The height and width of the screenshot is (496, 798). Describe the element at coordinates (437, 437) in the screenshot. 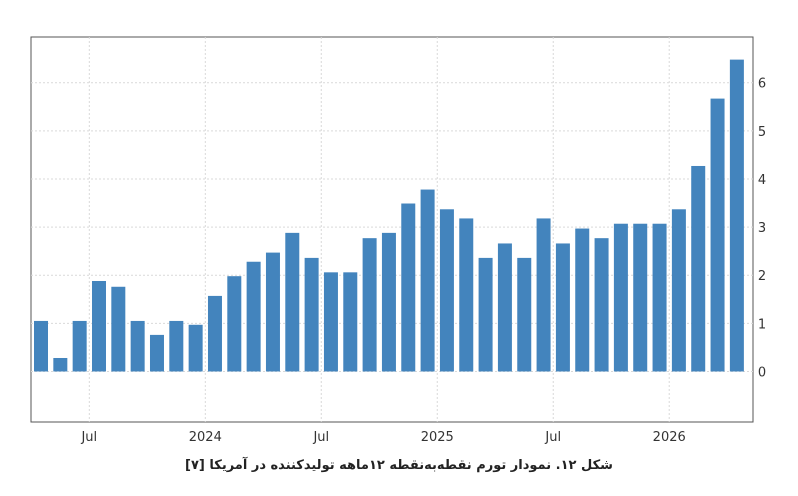

I see `x-tick-label: 2025` at that location.